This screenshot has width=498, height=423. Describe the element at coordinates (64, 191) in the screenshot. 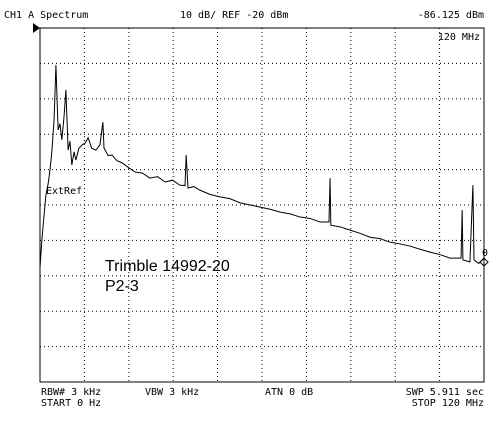

I see `ext-ref-label: ExtRef` at that location.